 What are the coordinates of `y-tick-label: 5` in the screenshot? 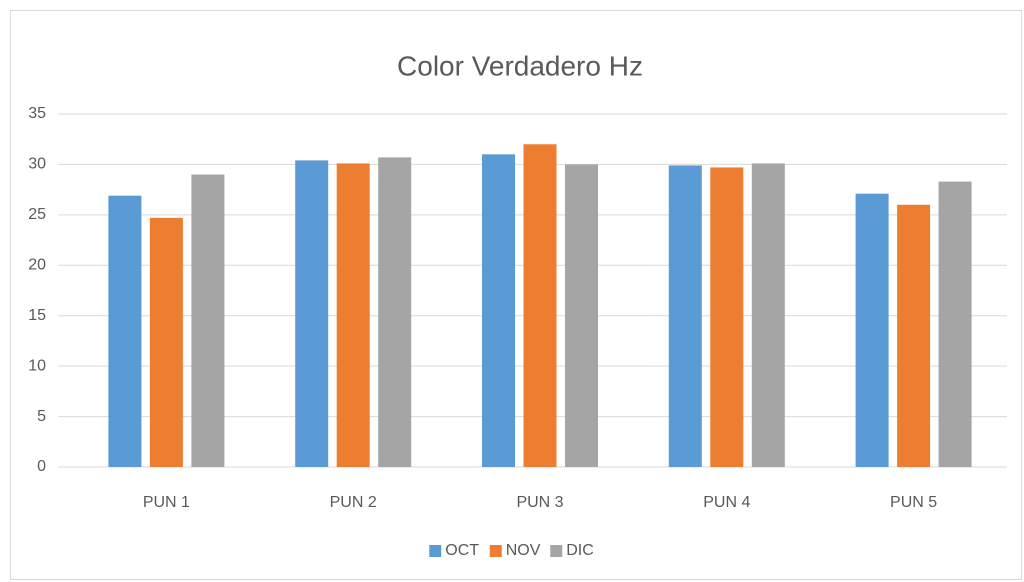 It's located at (41, 416).